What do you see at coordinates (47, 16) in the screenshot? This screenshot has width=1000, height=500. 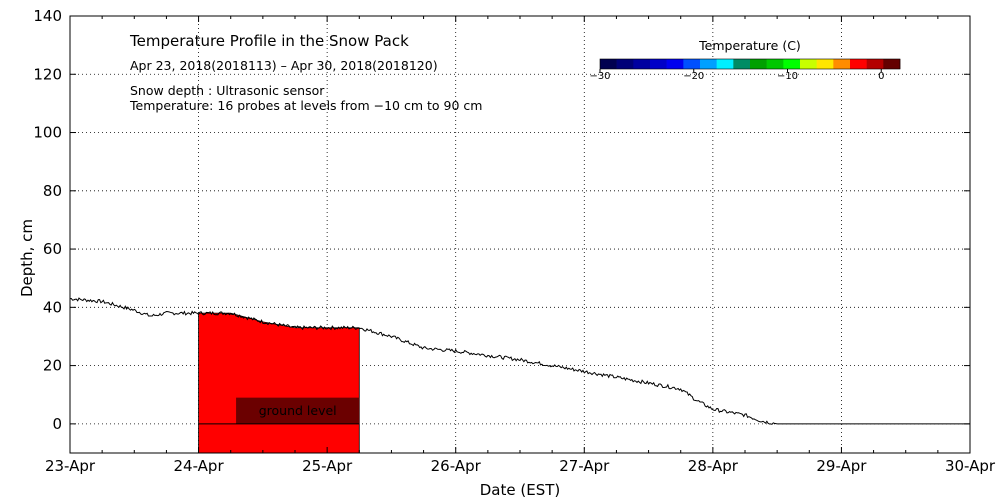 I see `y-tick-label: 140` at bounding box center [47, 16].